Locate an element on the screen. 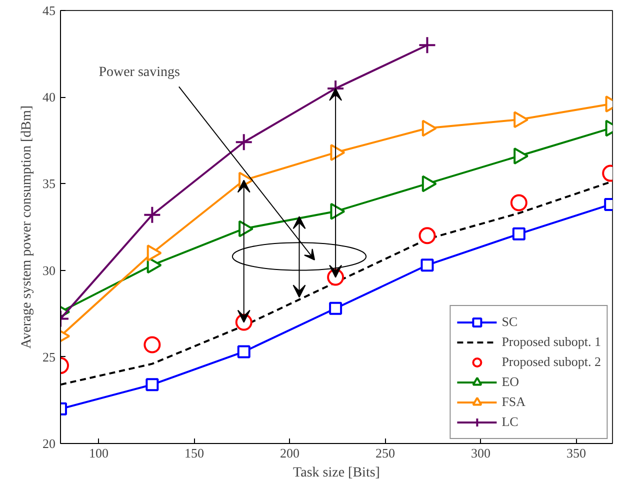 This screenshot has width=626, height=493. x-axis-title: Task size [Bits] is located at coordinates (336, 473).